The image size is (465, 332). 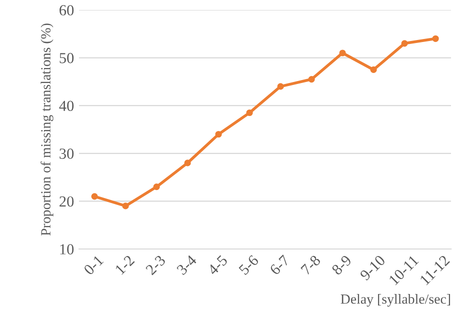 I want to click on x-tick-label: 1-2, so click(x=124, y=264).